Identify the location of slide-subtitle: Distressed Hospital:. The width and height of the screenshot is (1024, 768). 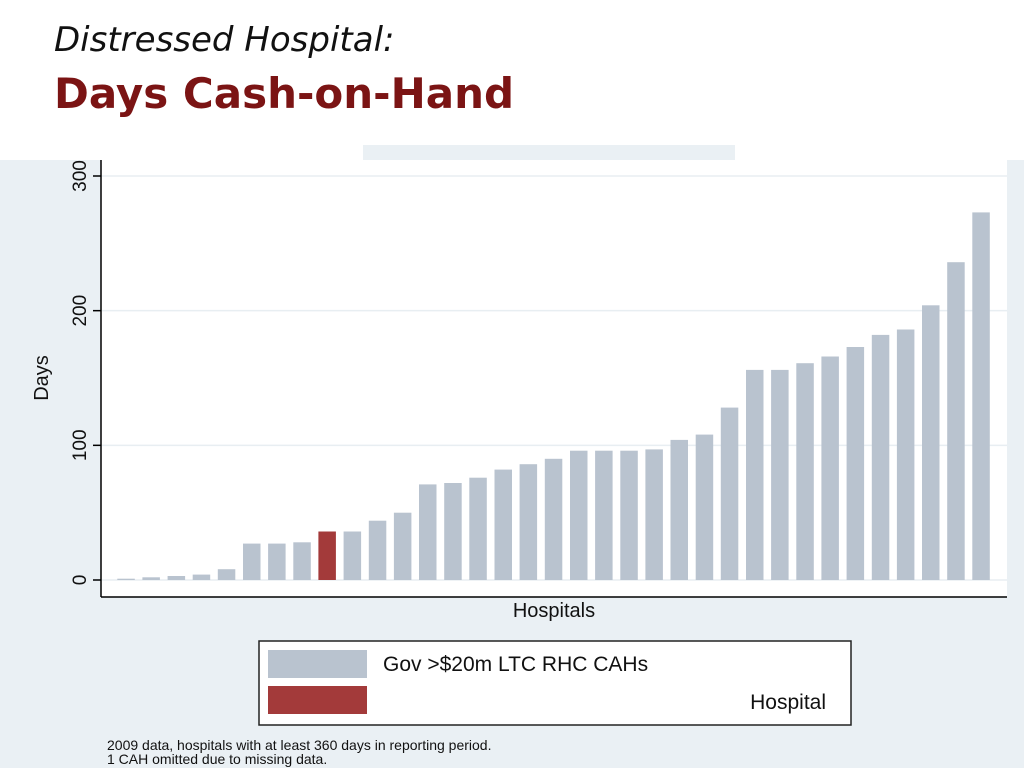
(224, 40).